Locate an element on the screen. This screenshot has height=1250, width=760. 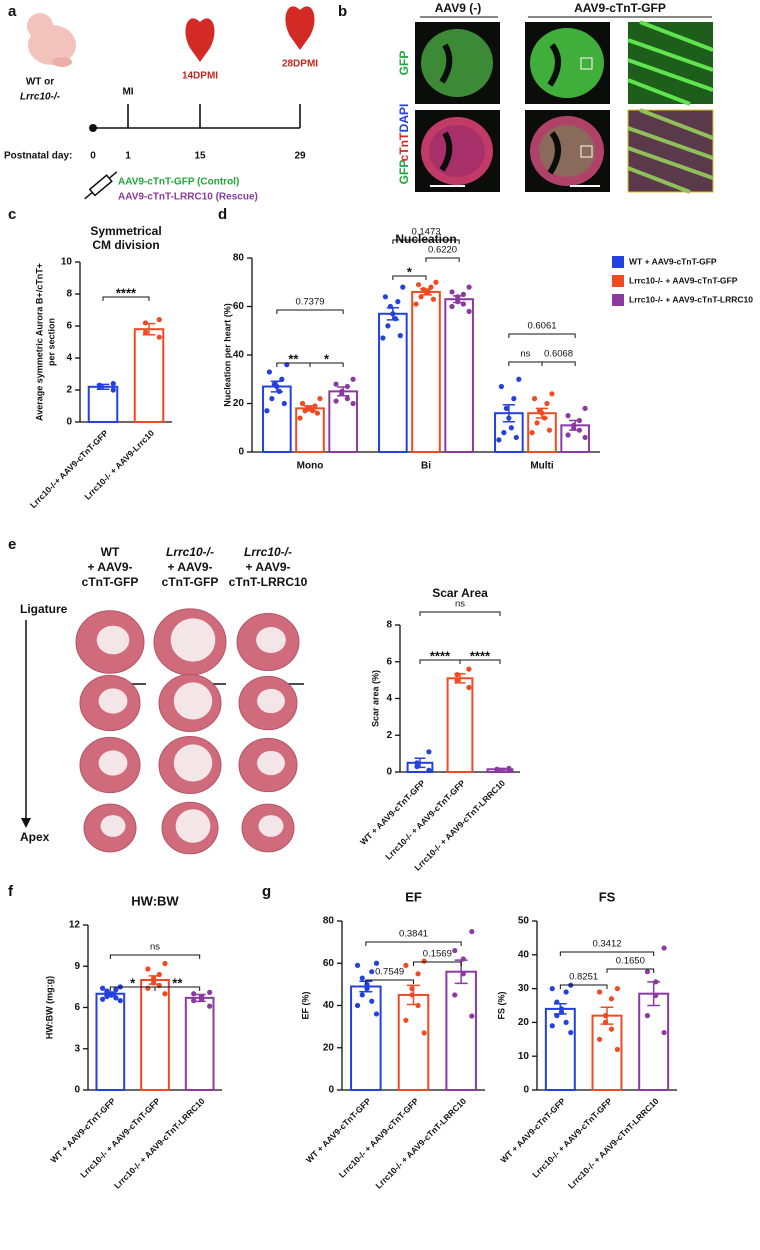
section-header: + AAV9- is located at coordinates (267, 567).